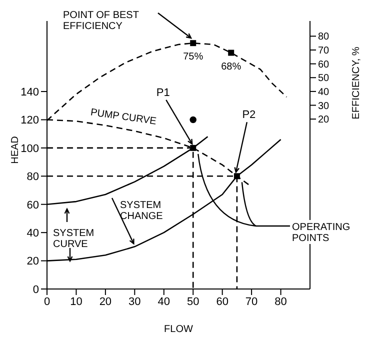 The width and height of the screenshot is (371, 339). What do you see at coordinates (73, 239) in the screenshot?
I see `annotation: SYSTEM CURVE` at bounding box center [73, 239].